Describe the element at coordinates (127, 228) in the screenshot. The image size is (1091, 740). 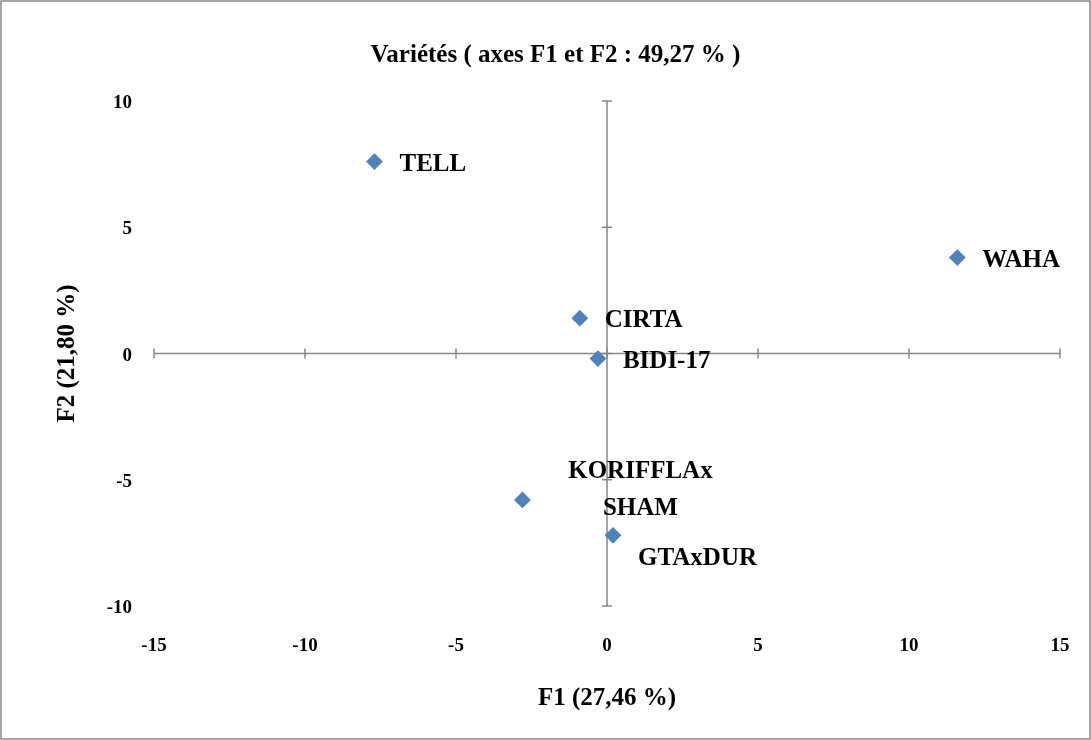
I see `y-tick-label: 5` at that location.